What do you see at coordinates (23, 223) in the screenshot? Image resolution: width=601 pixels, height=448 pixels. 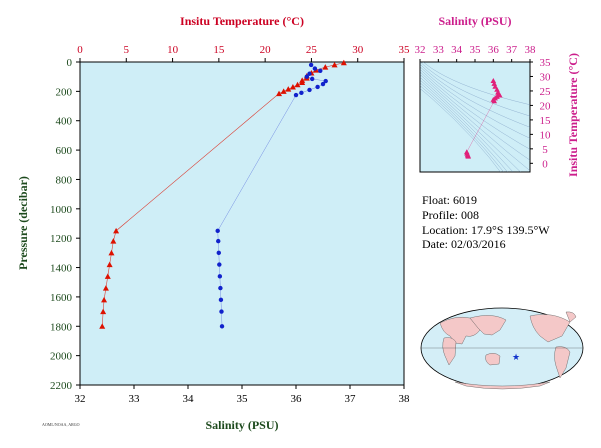 I see `left-axis-title: Pressure (decibar)` at bounding box center [23, 223].